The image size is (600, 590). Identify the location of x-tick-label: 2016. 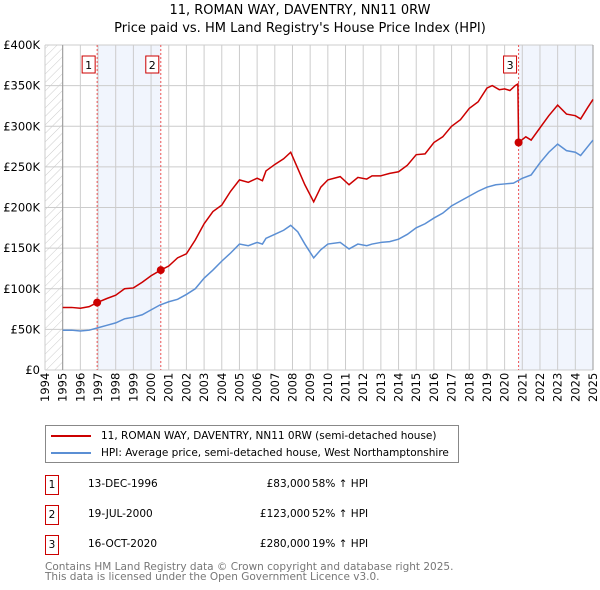
(434, 387).